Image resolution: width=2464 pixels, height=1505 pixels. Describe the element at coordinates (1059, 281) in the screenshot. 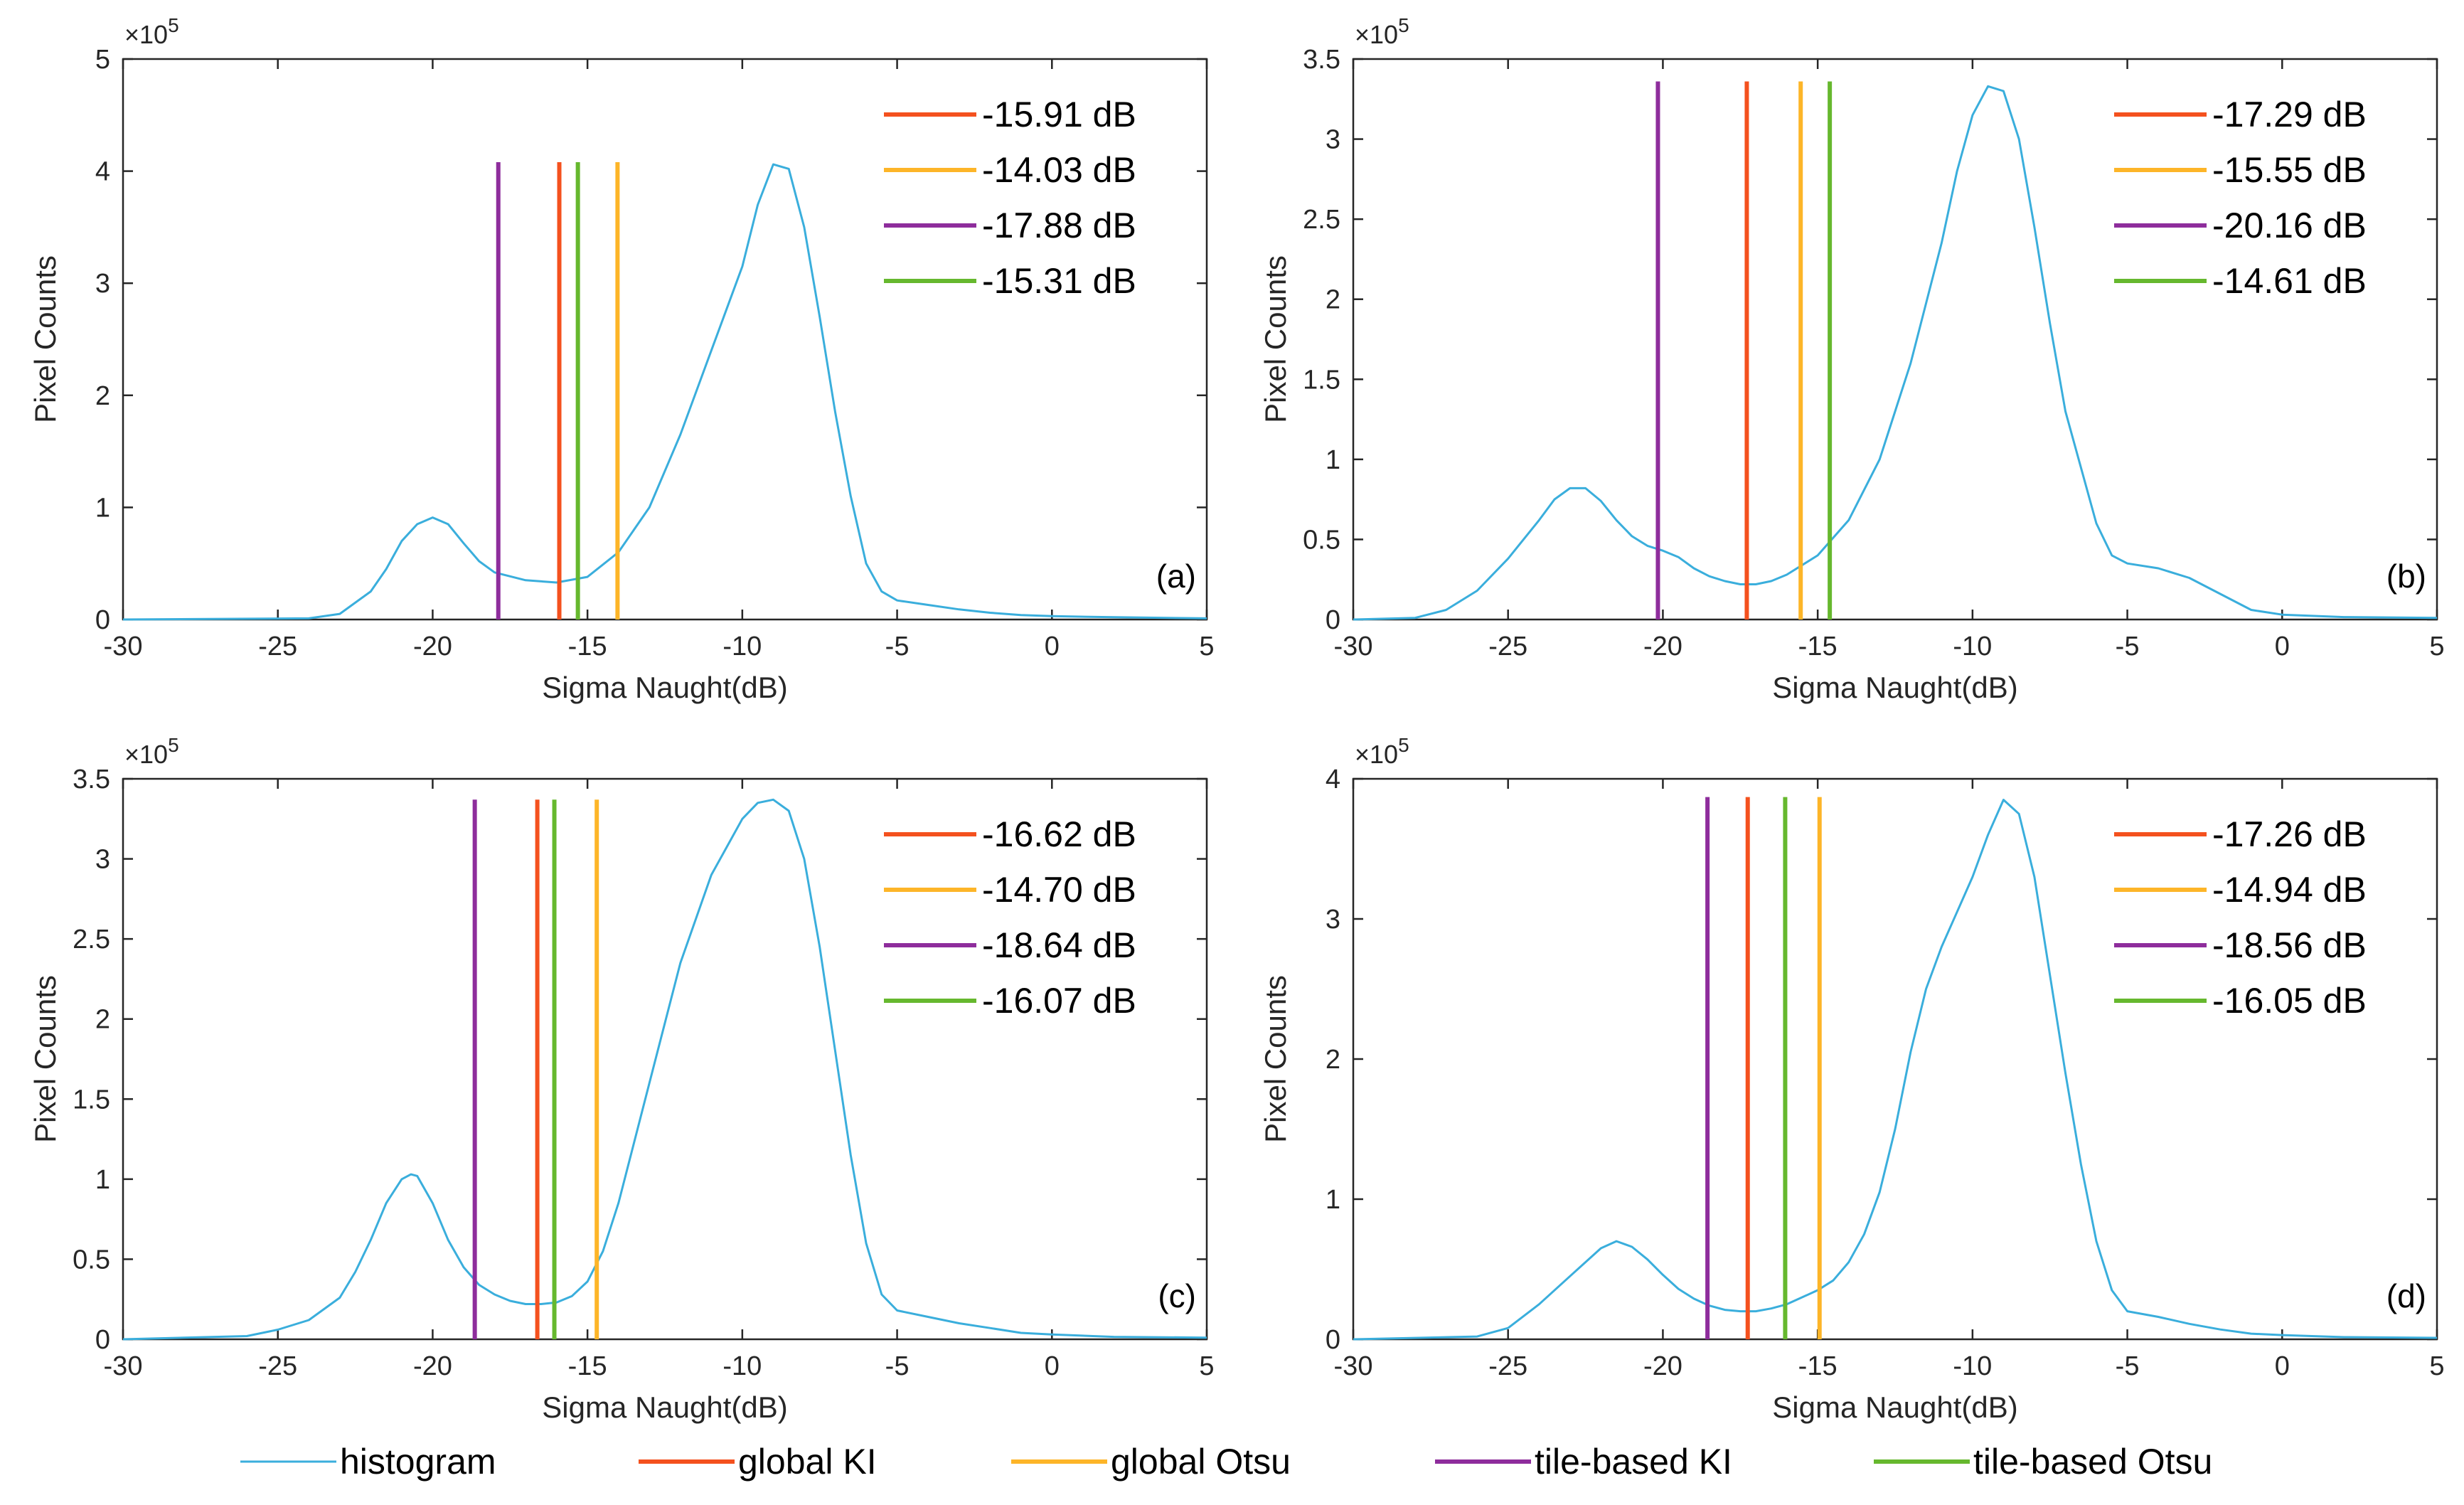

I see `legend-entry: -15.31 dB` at that location.